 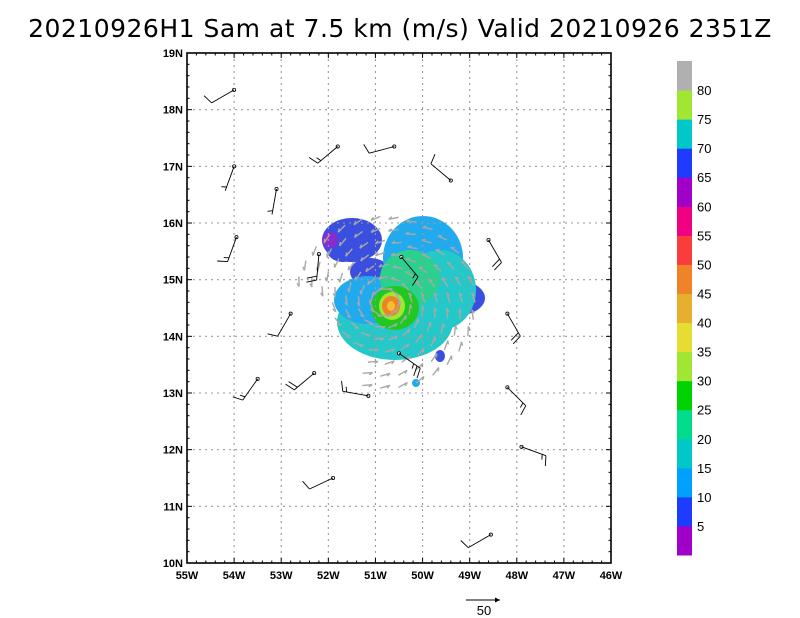 What do you see at coordinates (704, 381) in the screenshot?
I see `colorbar-label: 30` at bounding box center [704, 381].